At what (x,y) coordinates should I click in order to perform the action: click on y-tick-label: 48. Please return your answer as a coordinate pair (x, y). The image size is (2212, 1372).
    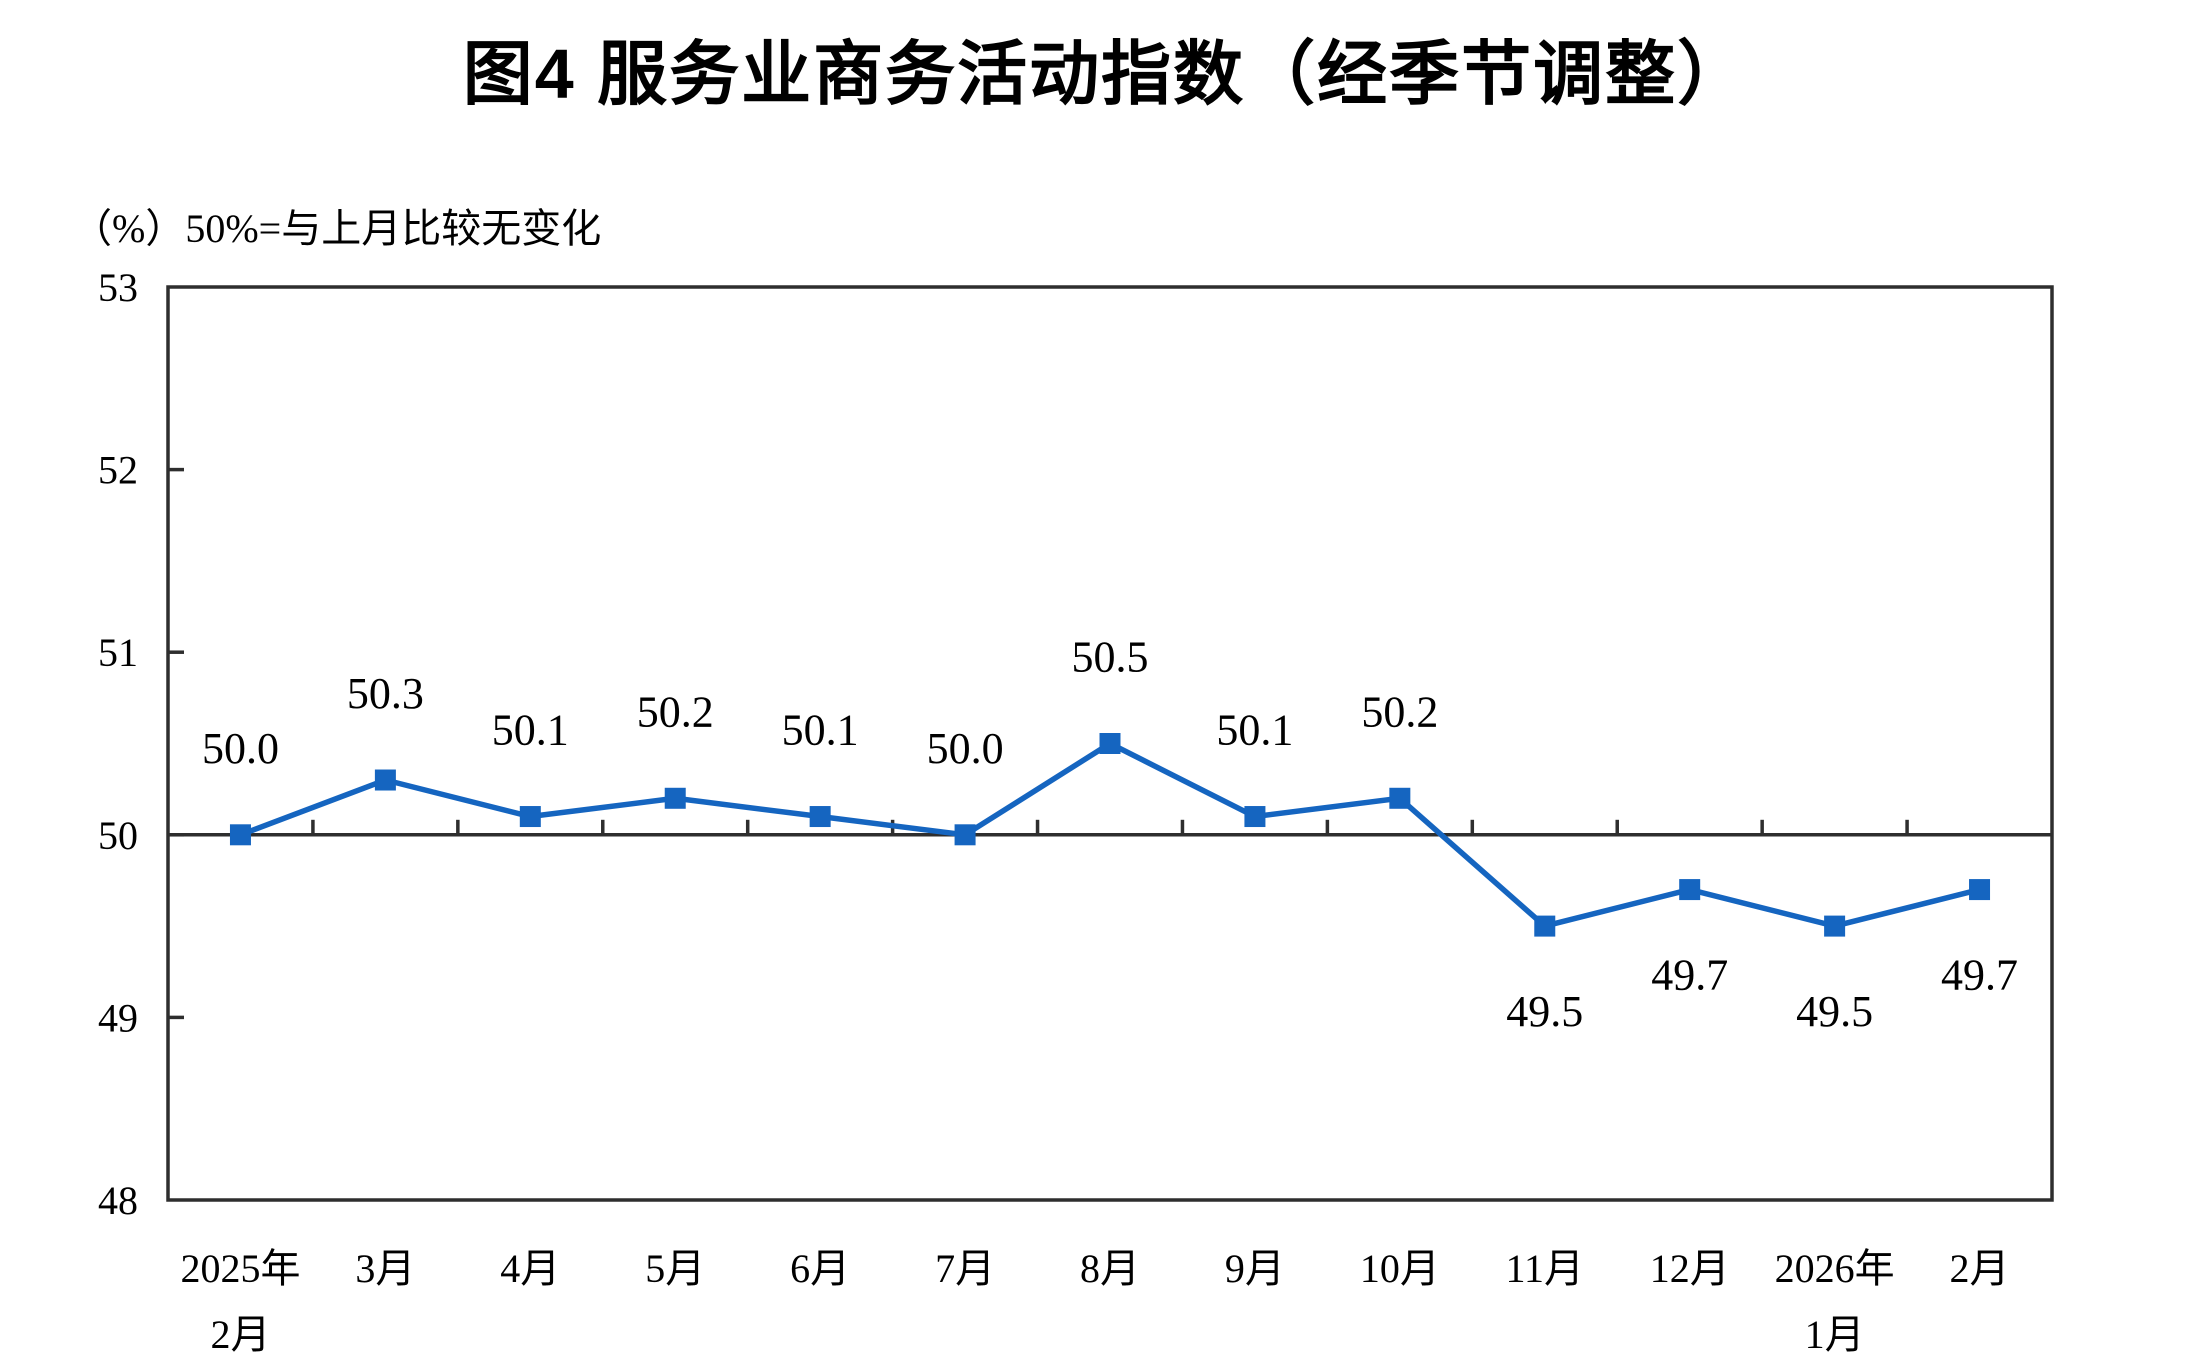
    Looking at the image, I should click on (118, 1200).